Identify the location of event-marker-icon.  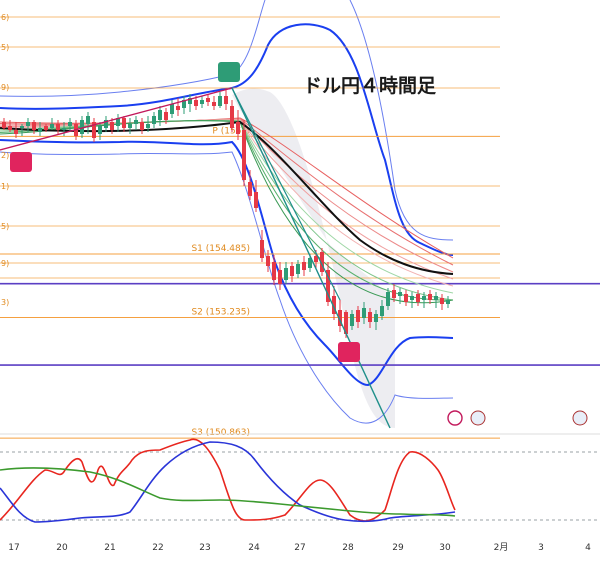
(455, 418).